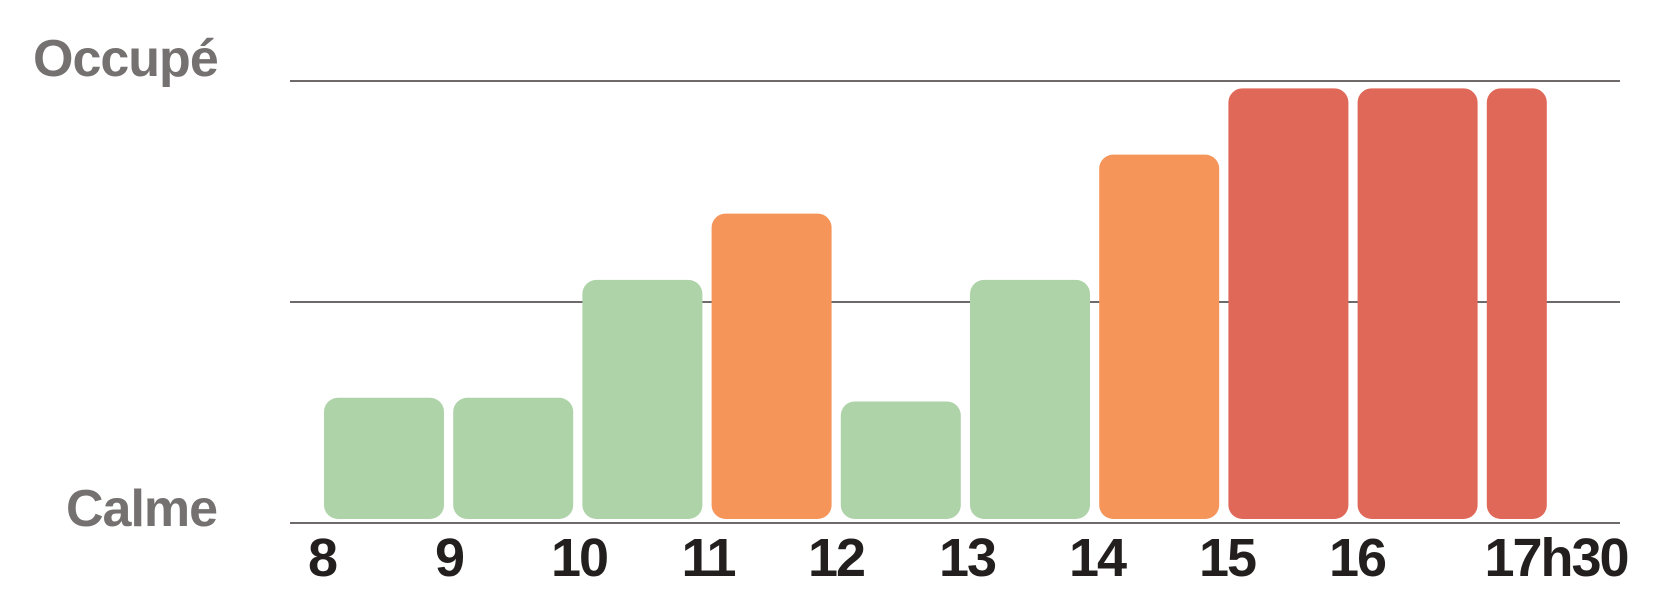 The height and width of the screenshot is (611, 1675). What do you see at coordinates (836, 558) in the screenshot?
I see `x-tick-12: 12` at bounding box center [836, 558].